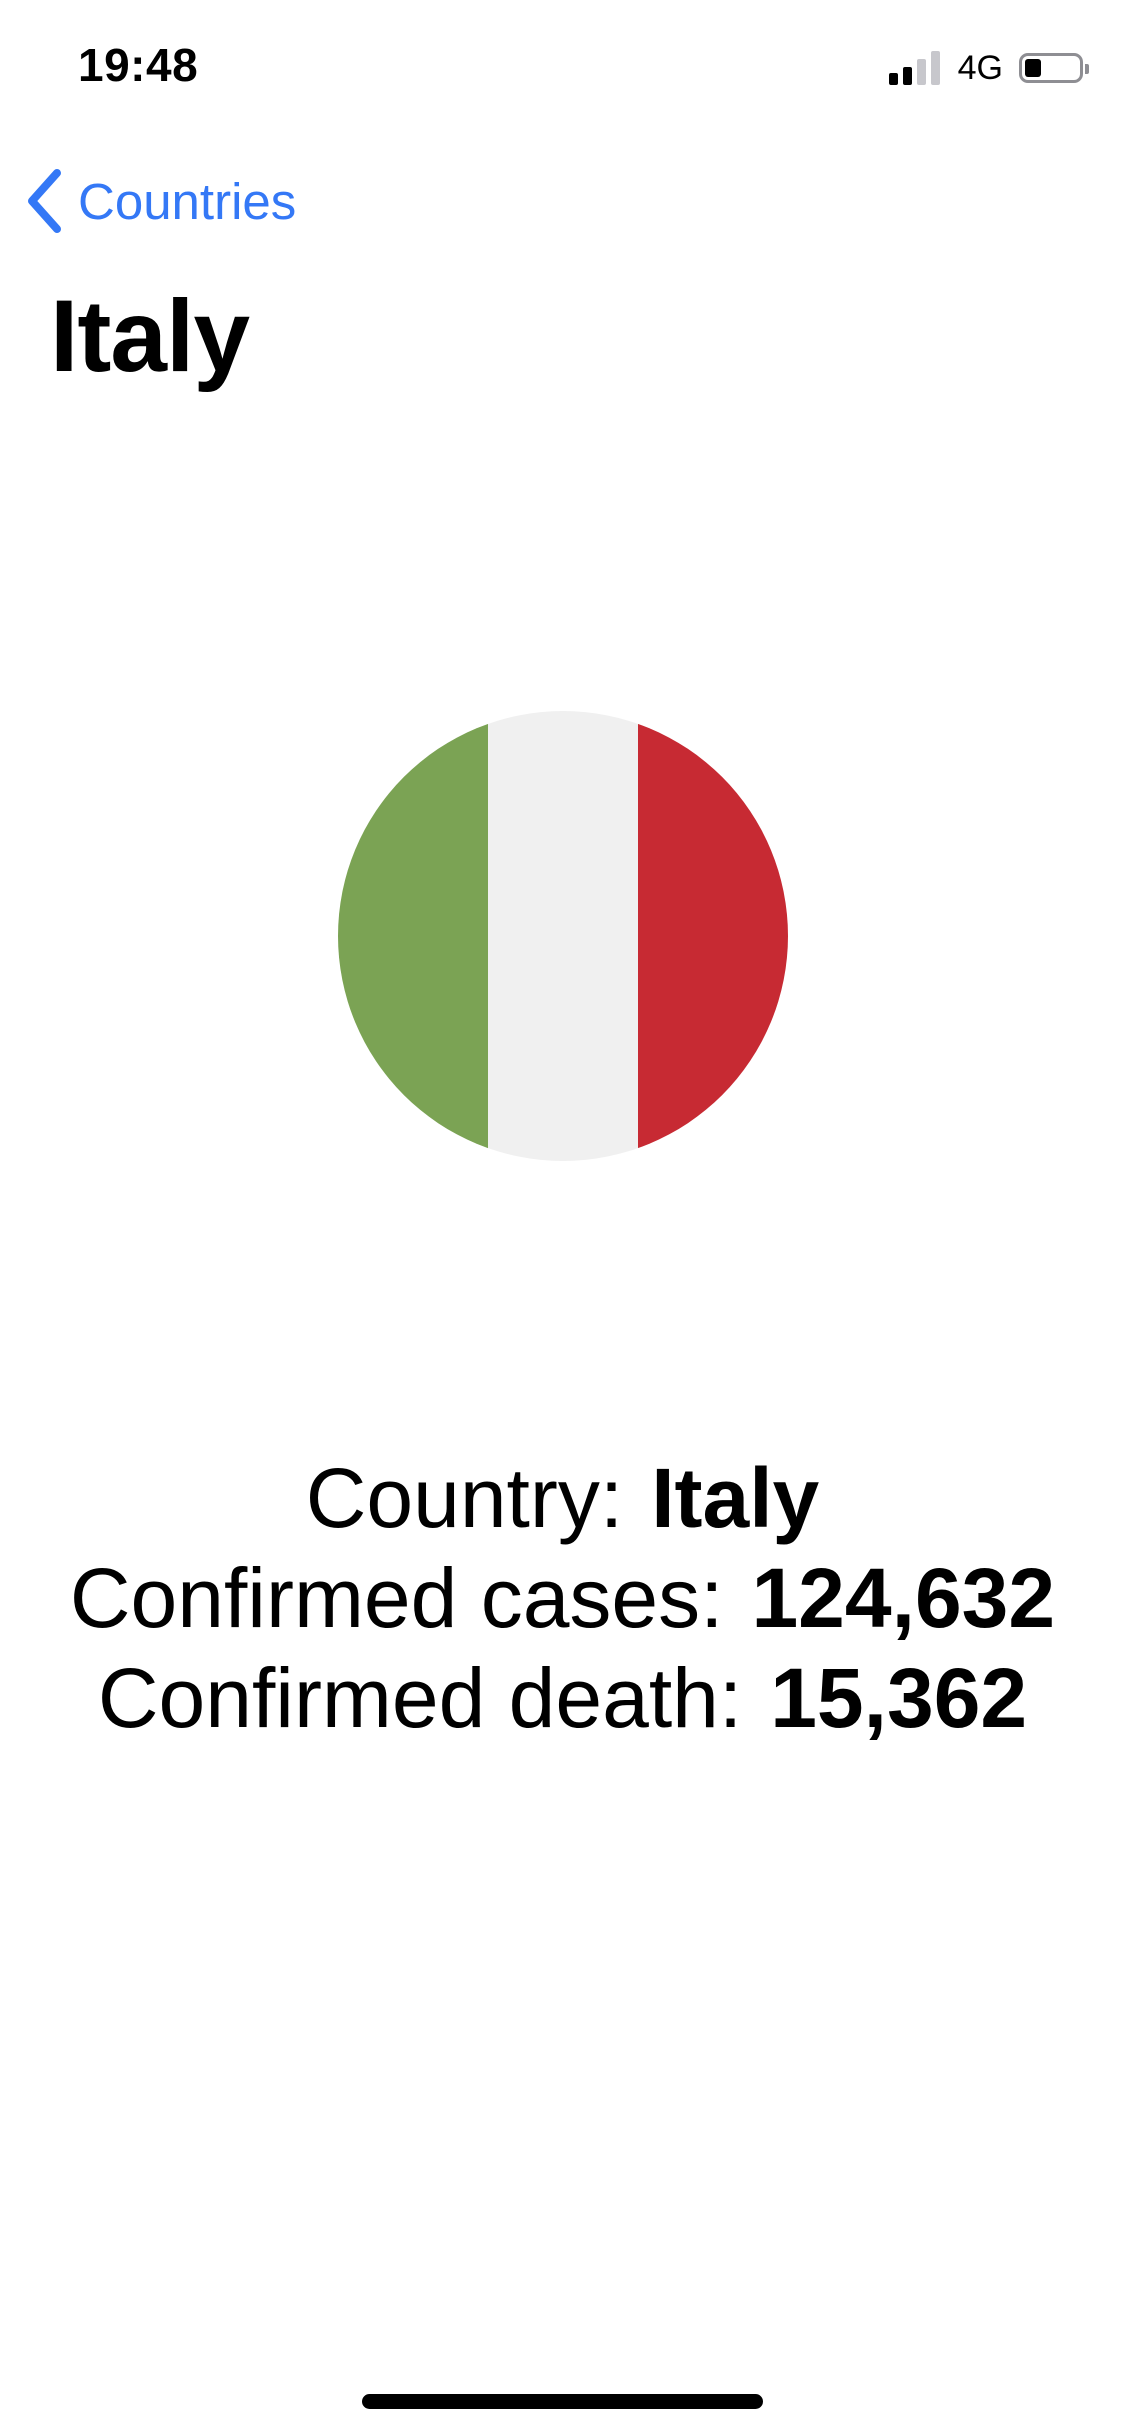 This screenshot has height=2436, width=1125. Describe the element at coordinates (150, 336) in the screenshot. I see `page-title: Italy` at that location.